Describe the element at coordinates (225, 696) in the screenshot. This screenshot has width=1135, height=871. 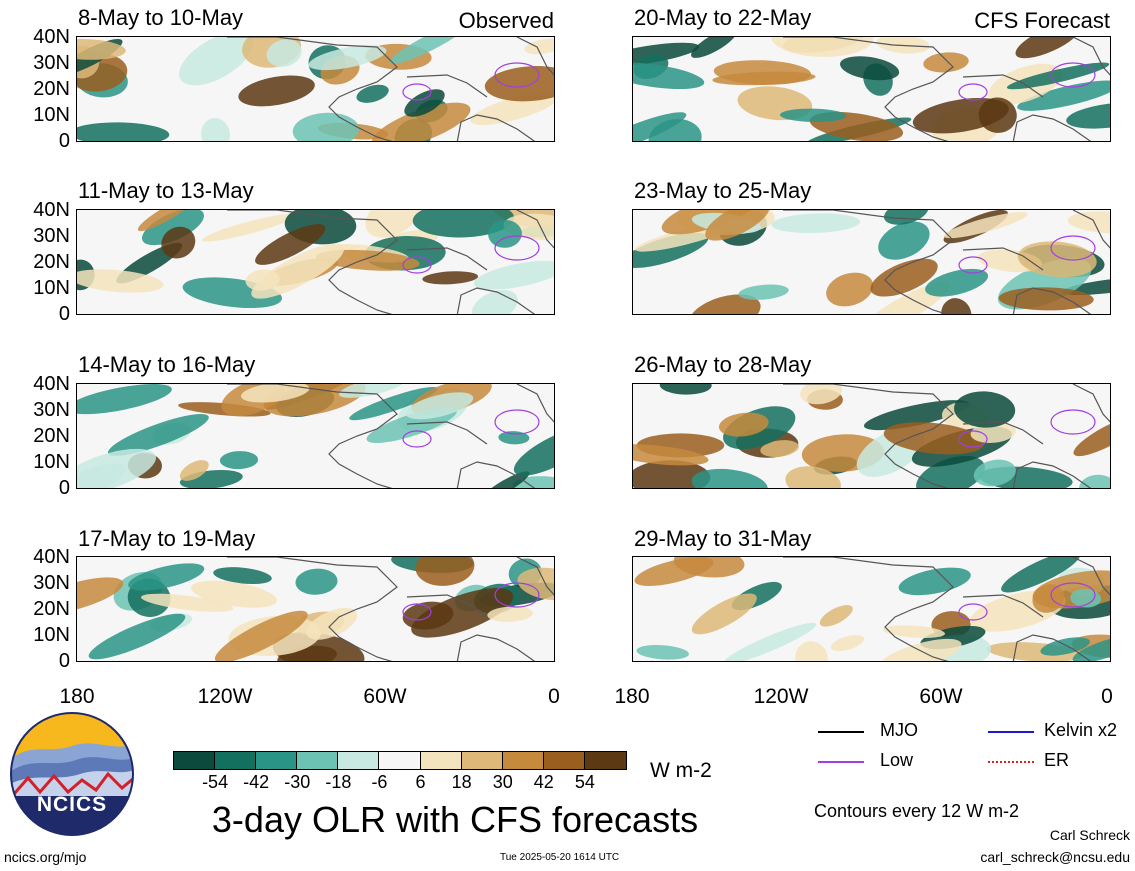
I see `lon-label: 120W` at that location.